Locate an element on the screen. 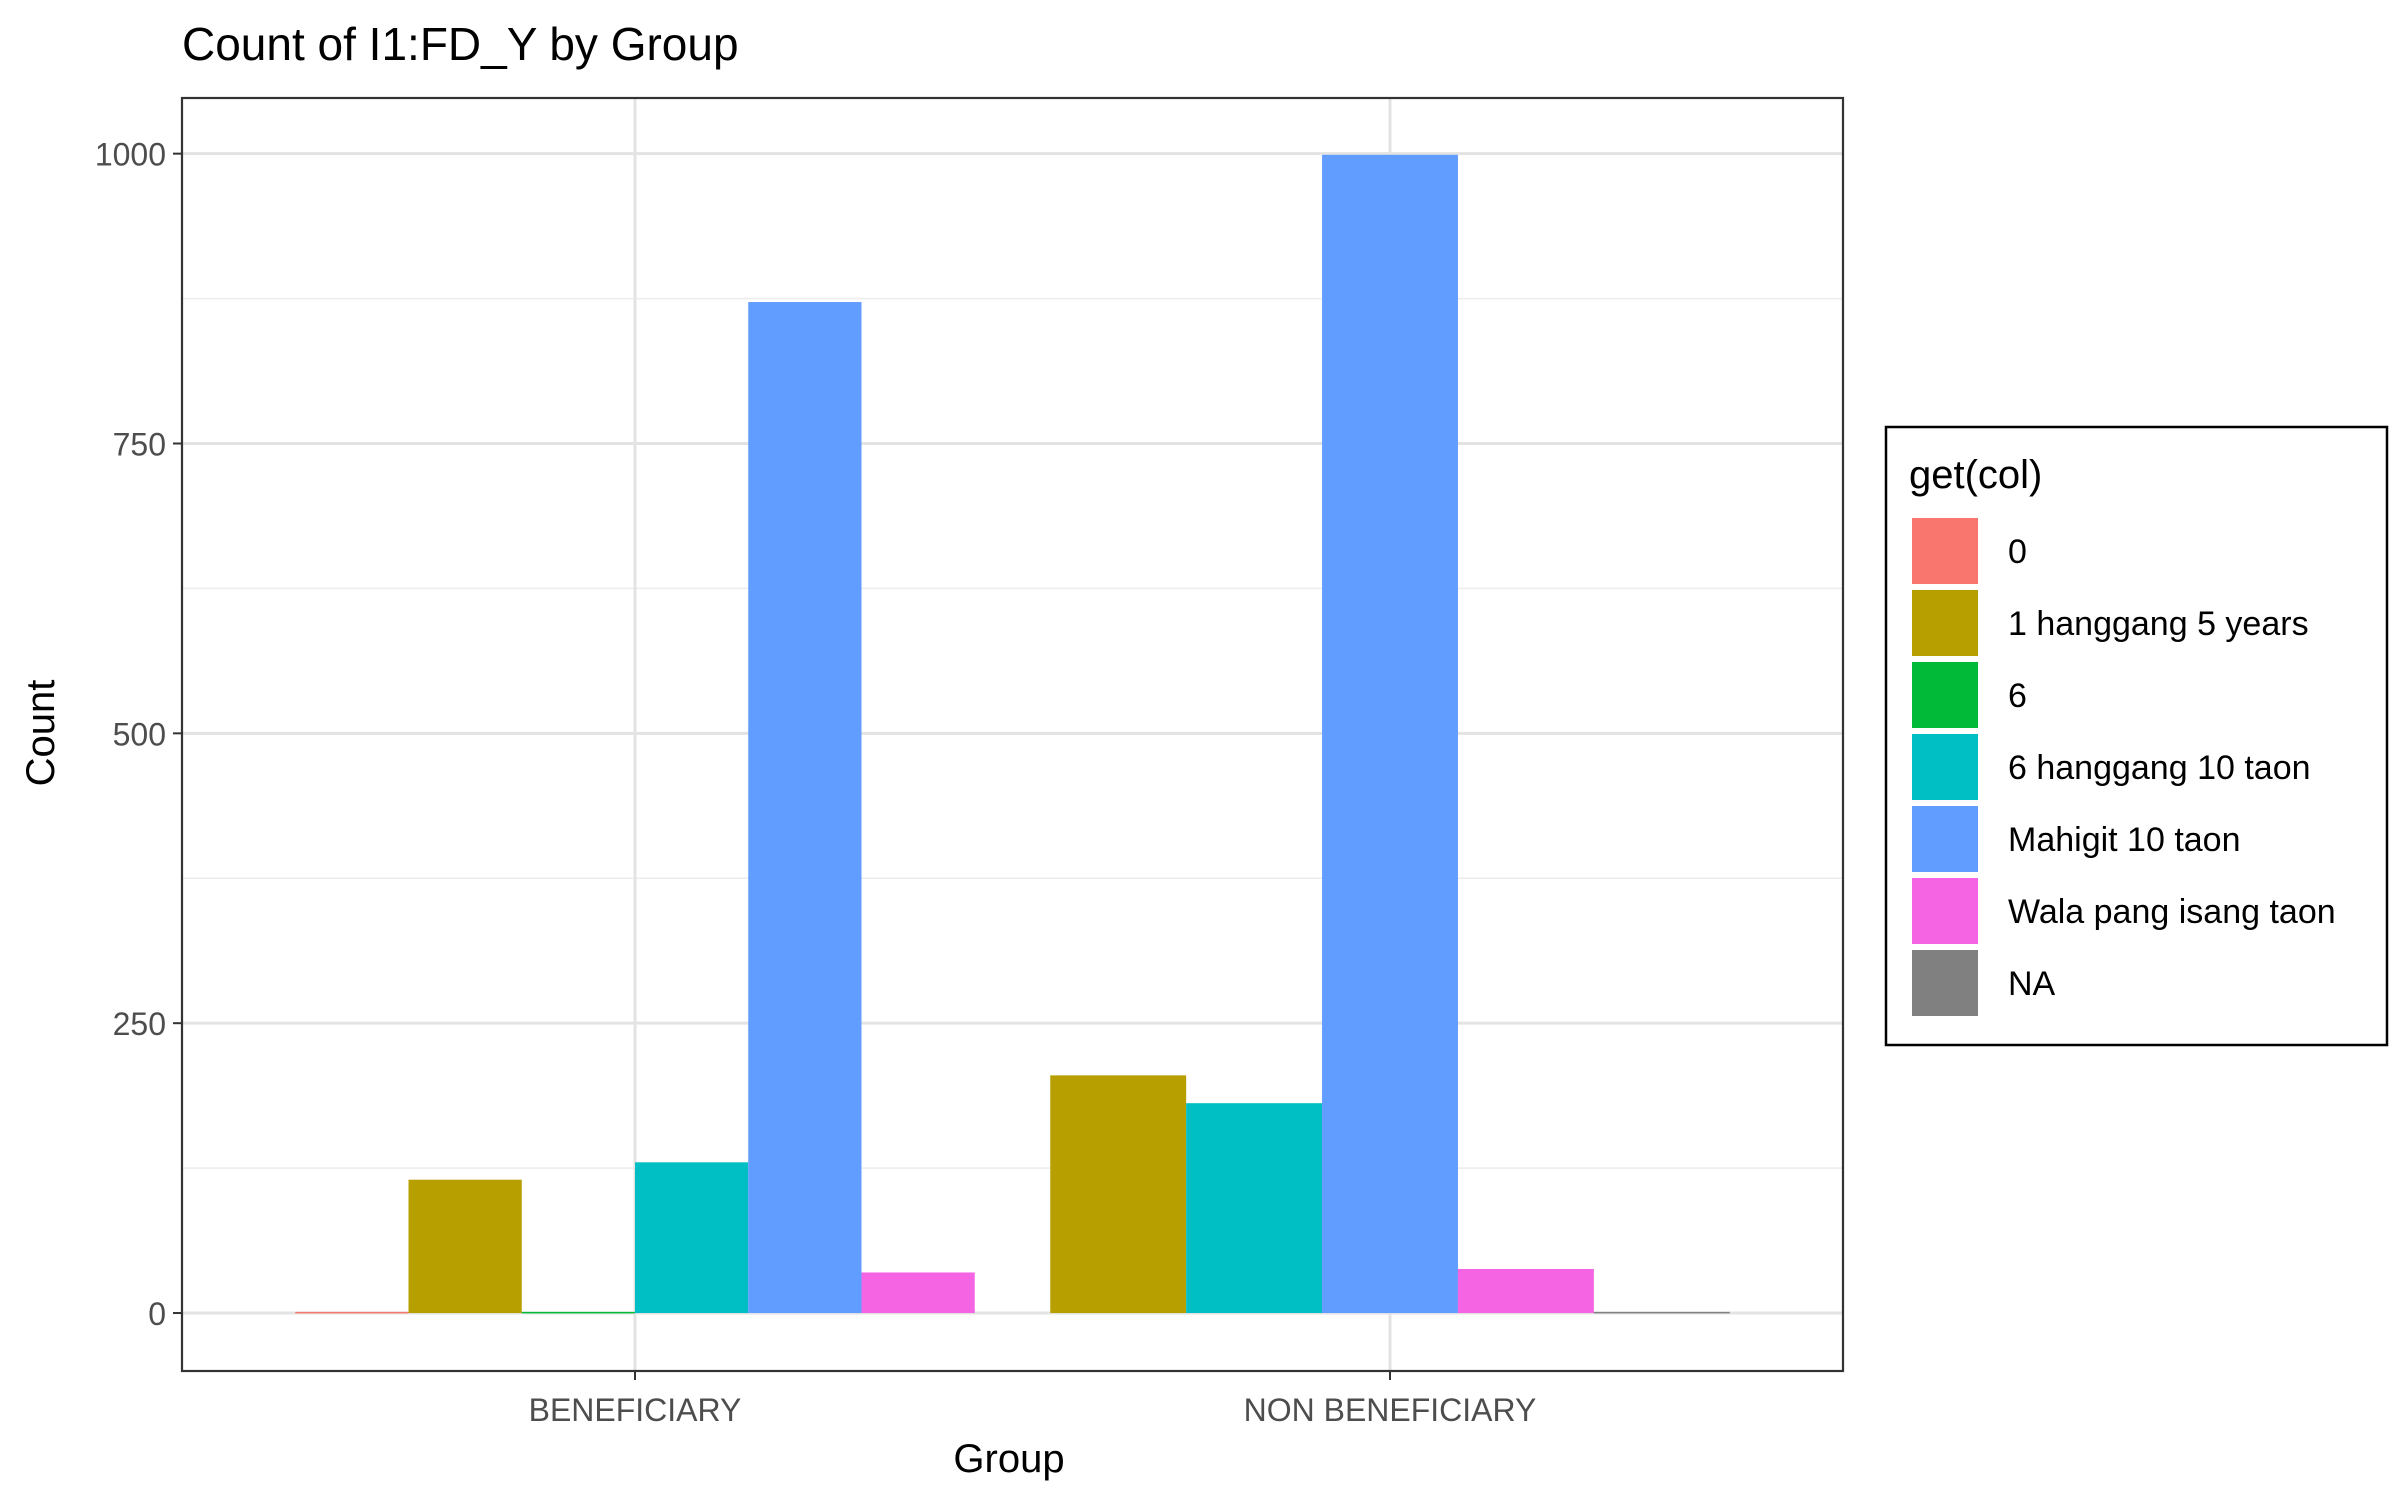 The width and height of the screenshot is (2400, 1505). legend-title: get(col) is located at coordinates (1975, 475).